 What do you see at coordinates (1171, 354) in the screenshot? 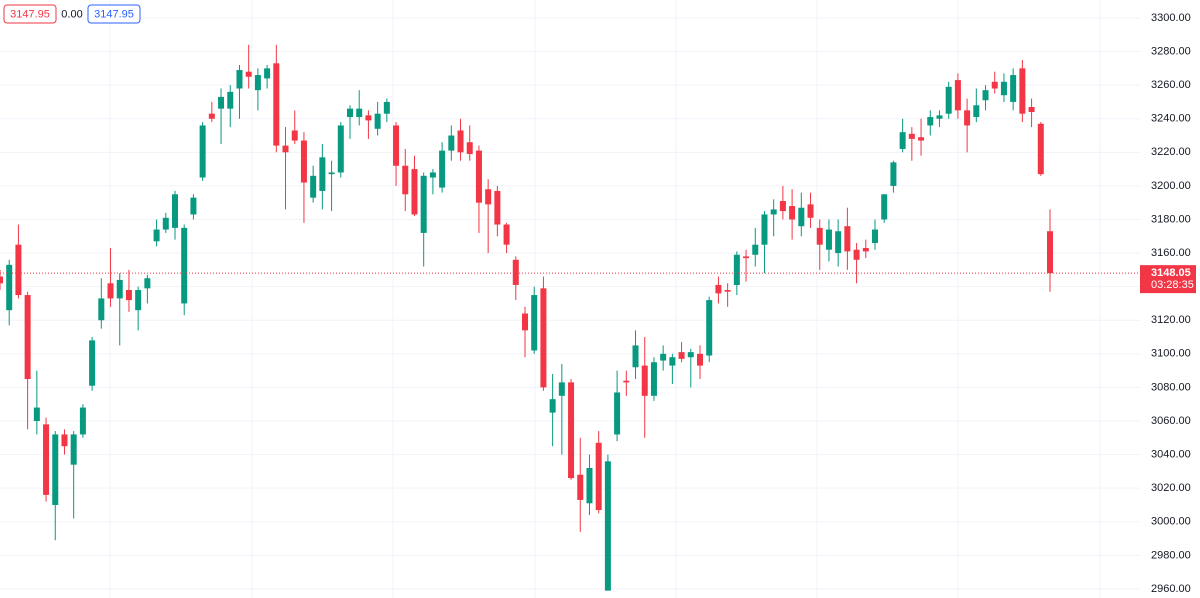
I see `y-tick-label: 3100.00` at bounding box center [1171, 354].